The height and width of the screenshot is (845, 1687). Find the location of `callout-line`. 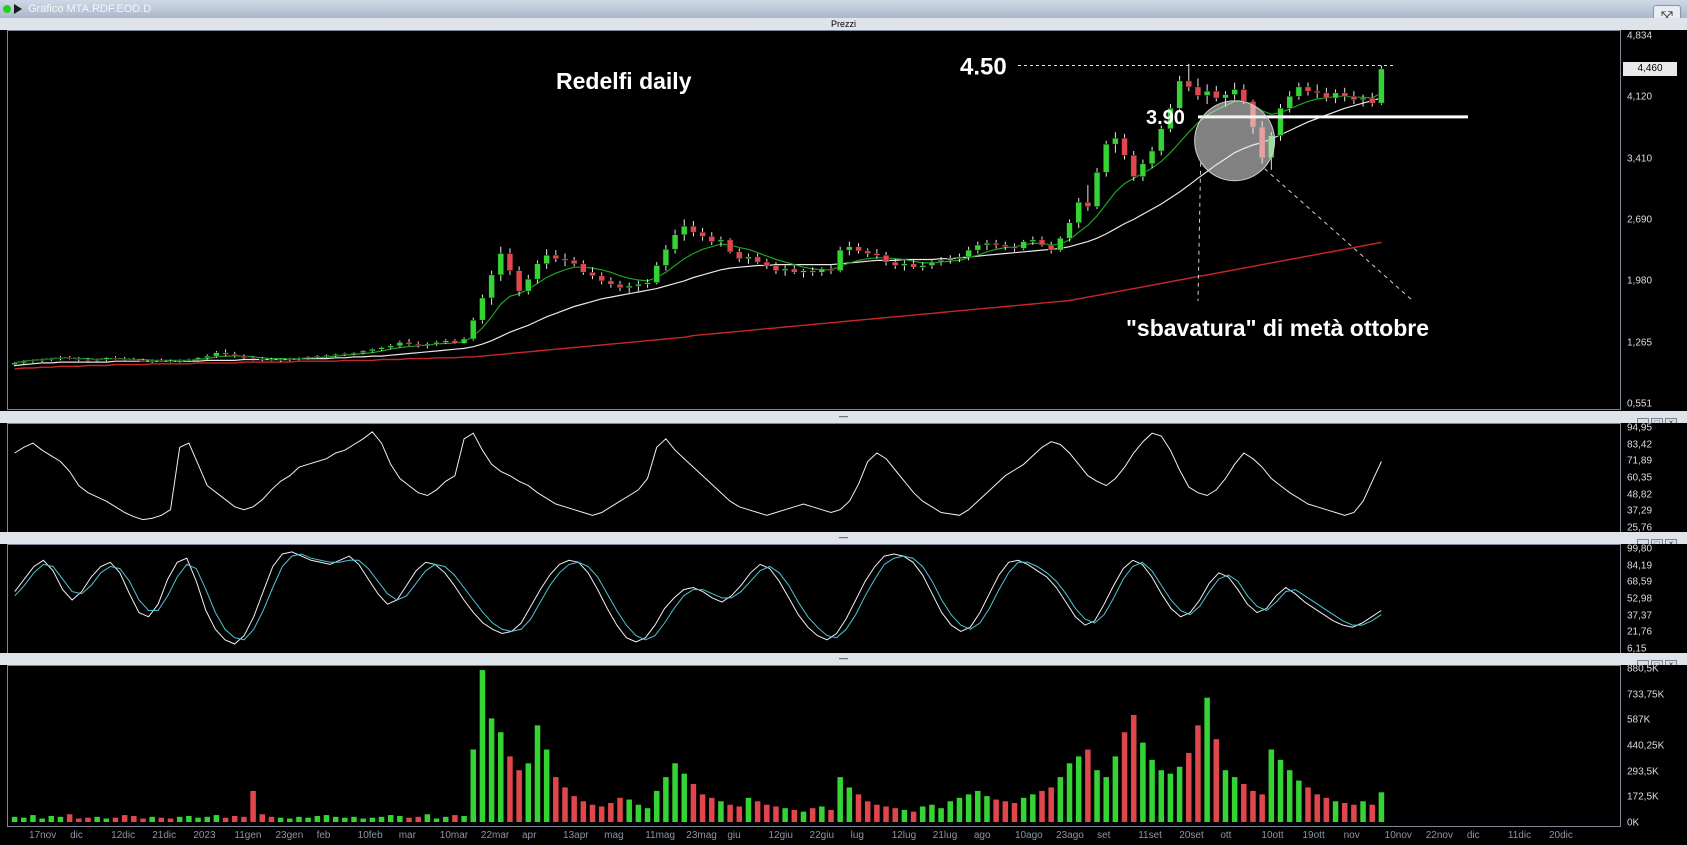

callout-line is located at coordinates (1339, 235).